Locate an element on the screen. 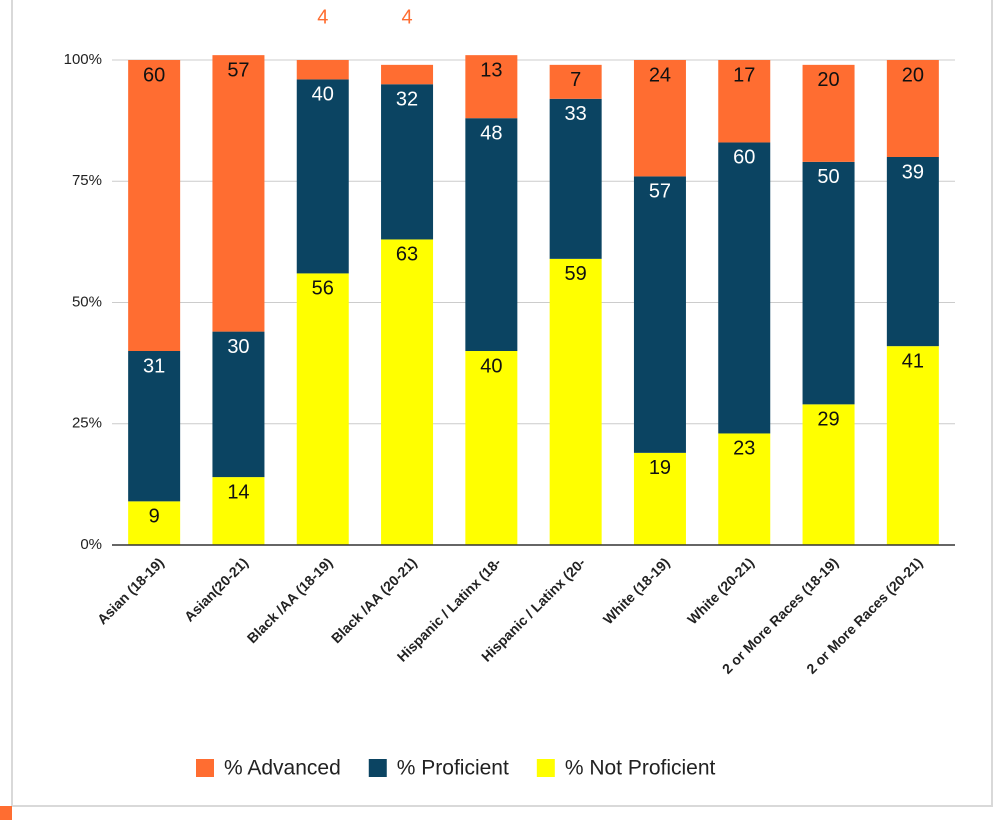 The image size is (995, 820). data-label: 23 is located at coordinates (744, 449).